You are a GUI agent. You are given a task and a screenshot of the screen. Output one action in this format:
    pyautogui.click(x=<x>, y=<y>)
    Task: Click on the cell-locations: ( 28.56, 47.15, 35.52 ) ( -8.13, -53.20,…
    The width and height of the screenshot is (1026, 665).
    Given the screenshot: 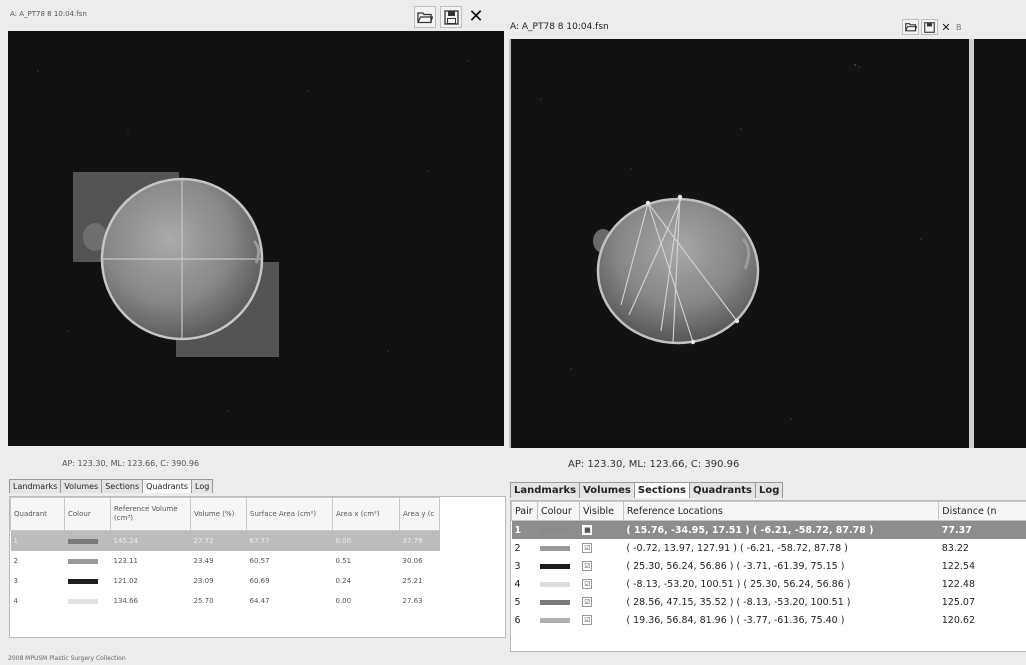 What is the action you would take?
    pyautogui.click(x=780, y=602)
    